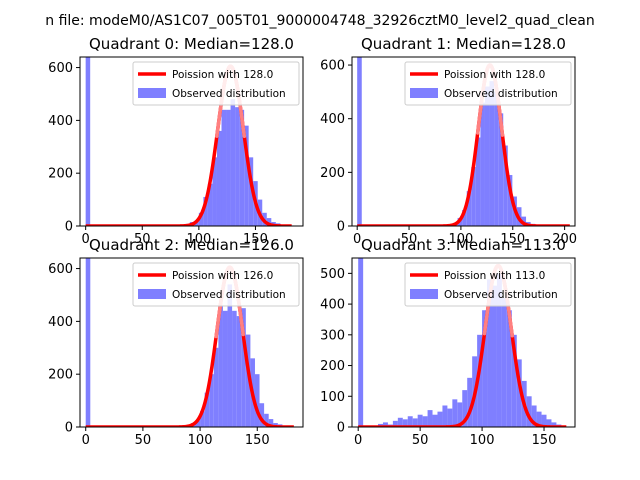  I want to click on legend: Poission with 128.0 Observed distribution, so click(488, 83).